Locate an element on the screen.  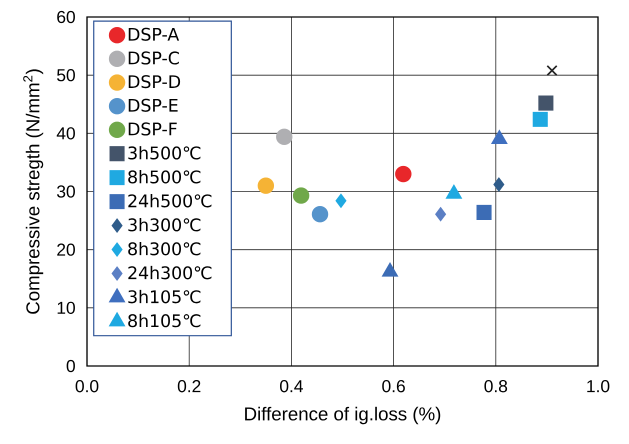
x-tick-label: 0.6 is located at coordinates (393, 386).